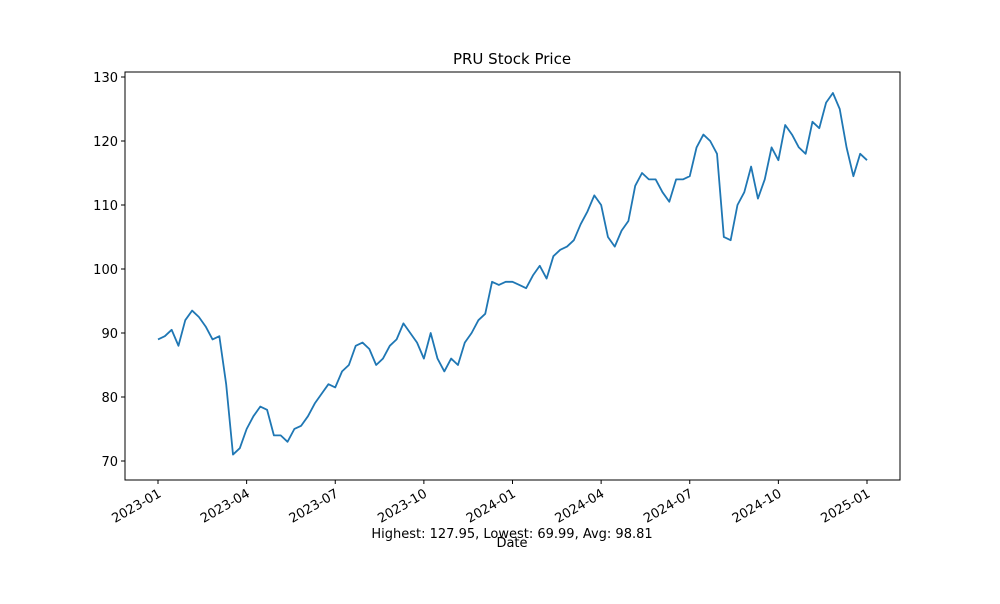 Image resolution: width=1000 pixels, height=604 pixels. Describe the element at coordinates (105, 78) in the screenshot. I see `y-tick-label: 130` at that location.